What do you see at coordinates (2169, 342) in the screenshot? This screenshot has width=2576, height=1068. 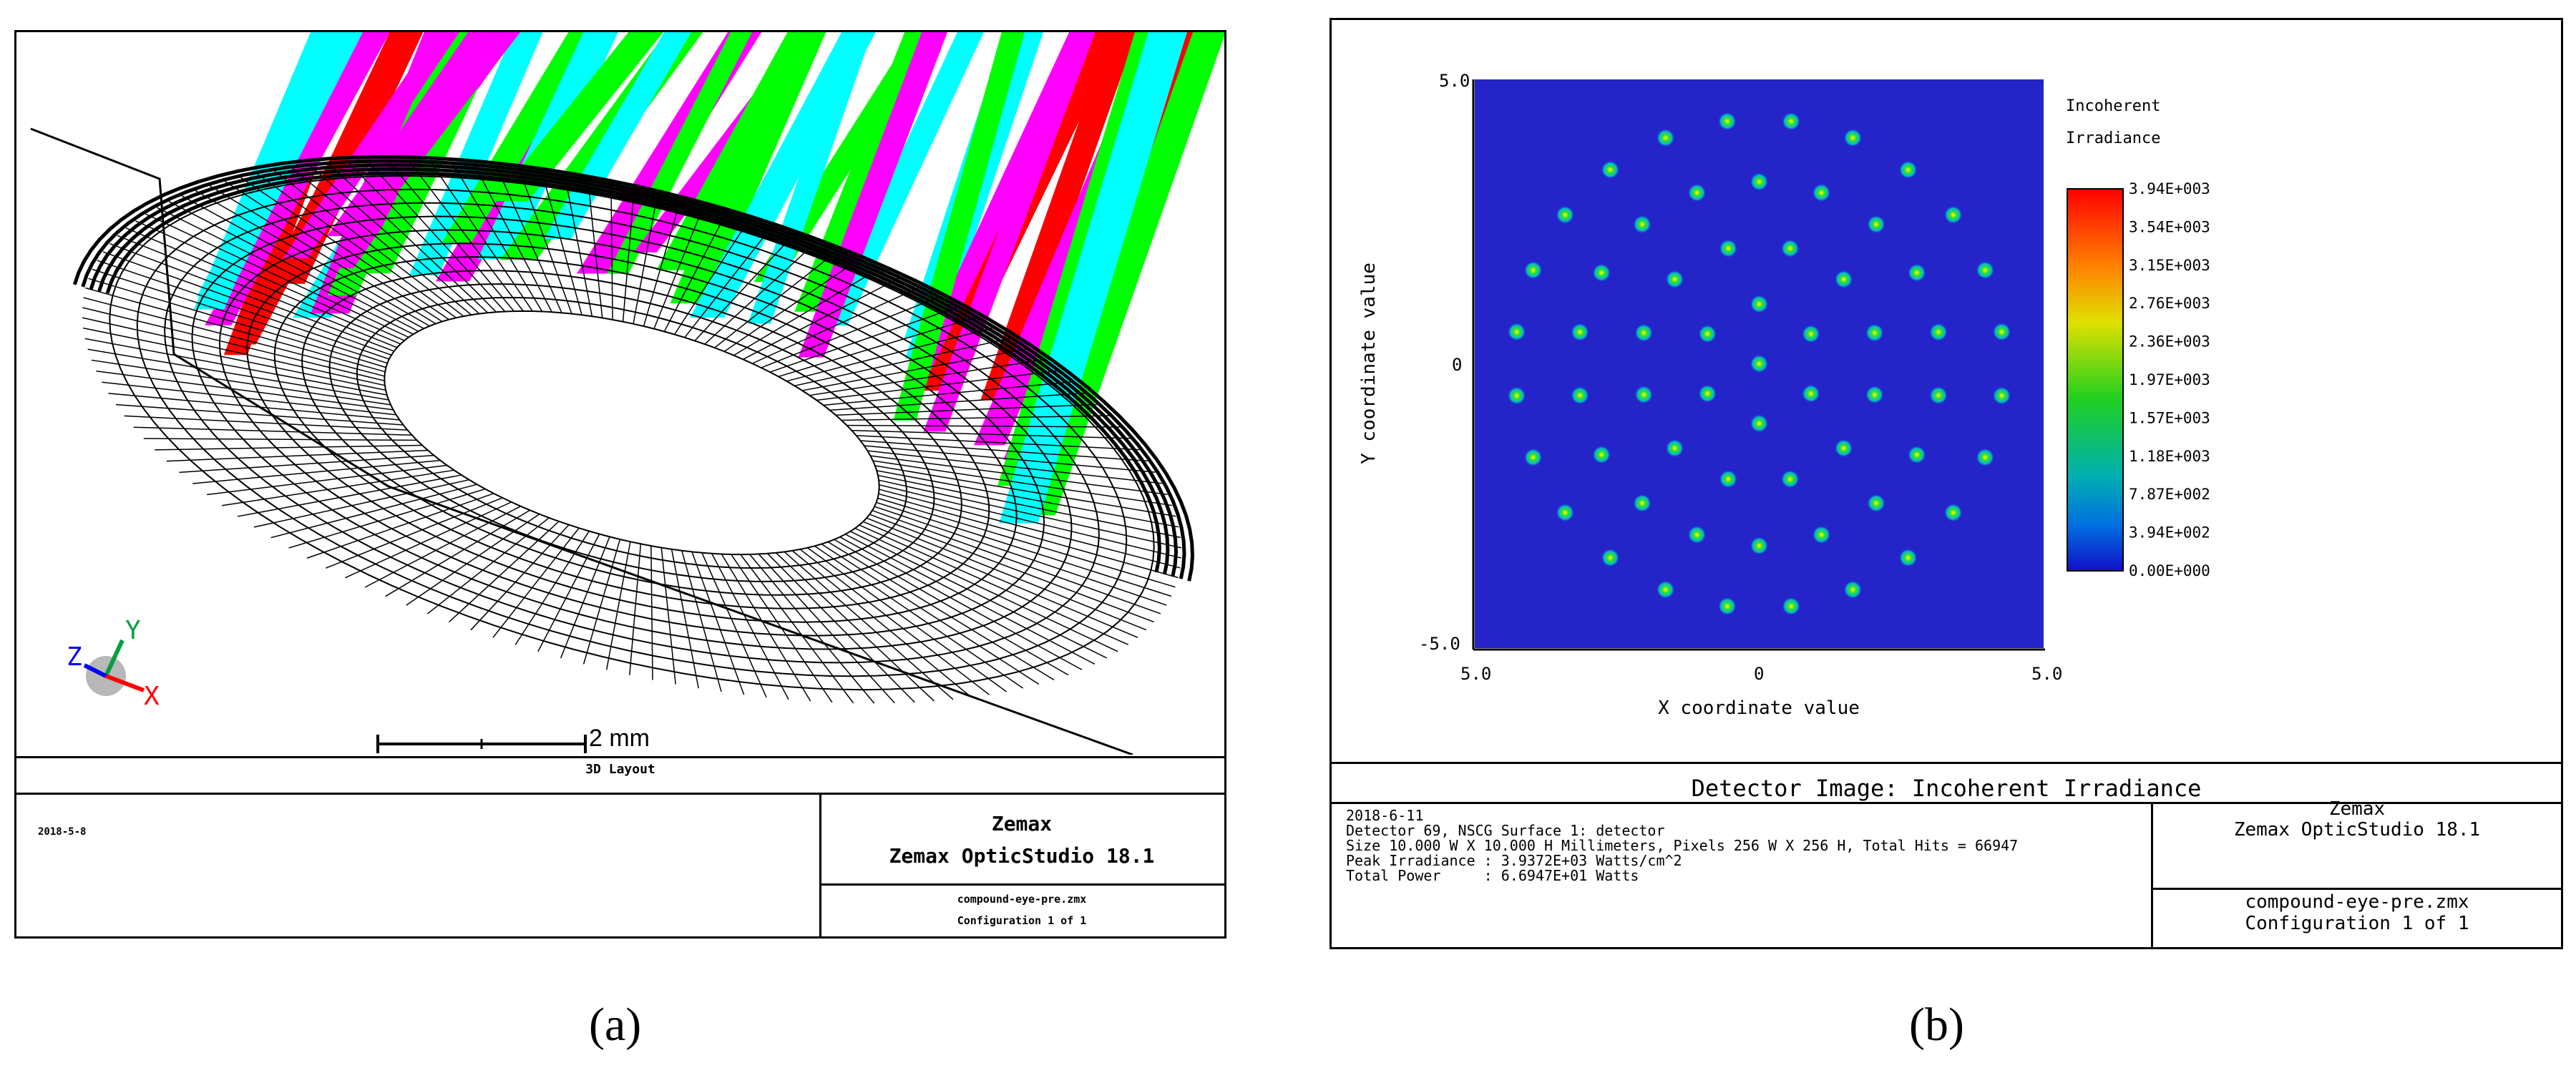 I see `colorbar-tick-label: 2.36E+003` at bounding box center [2169, 342].